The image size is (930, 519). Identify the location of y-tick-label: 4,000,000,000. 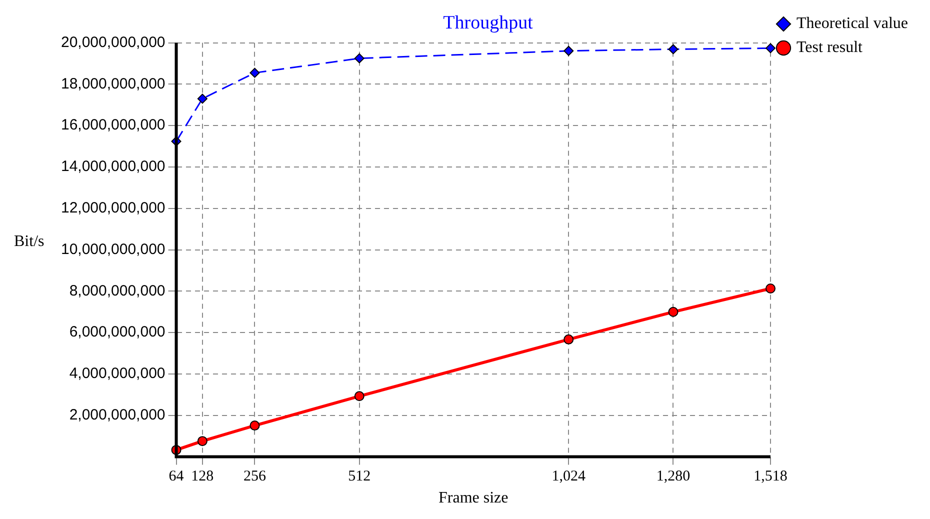
(117, 373).